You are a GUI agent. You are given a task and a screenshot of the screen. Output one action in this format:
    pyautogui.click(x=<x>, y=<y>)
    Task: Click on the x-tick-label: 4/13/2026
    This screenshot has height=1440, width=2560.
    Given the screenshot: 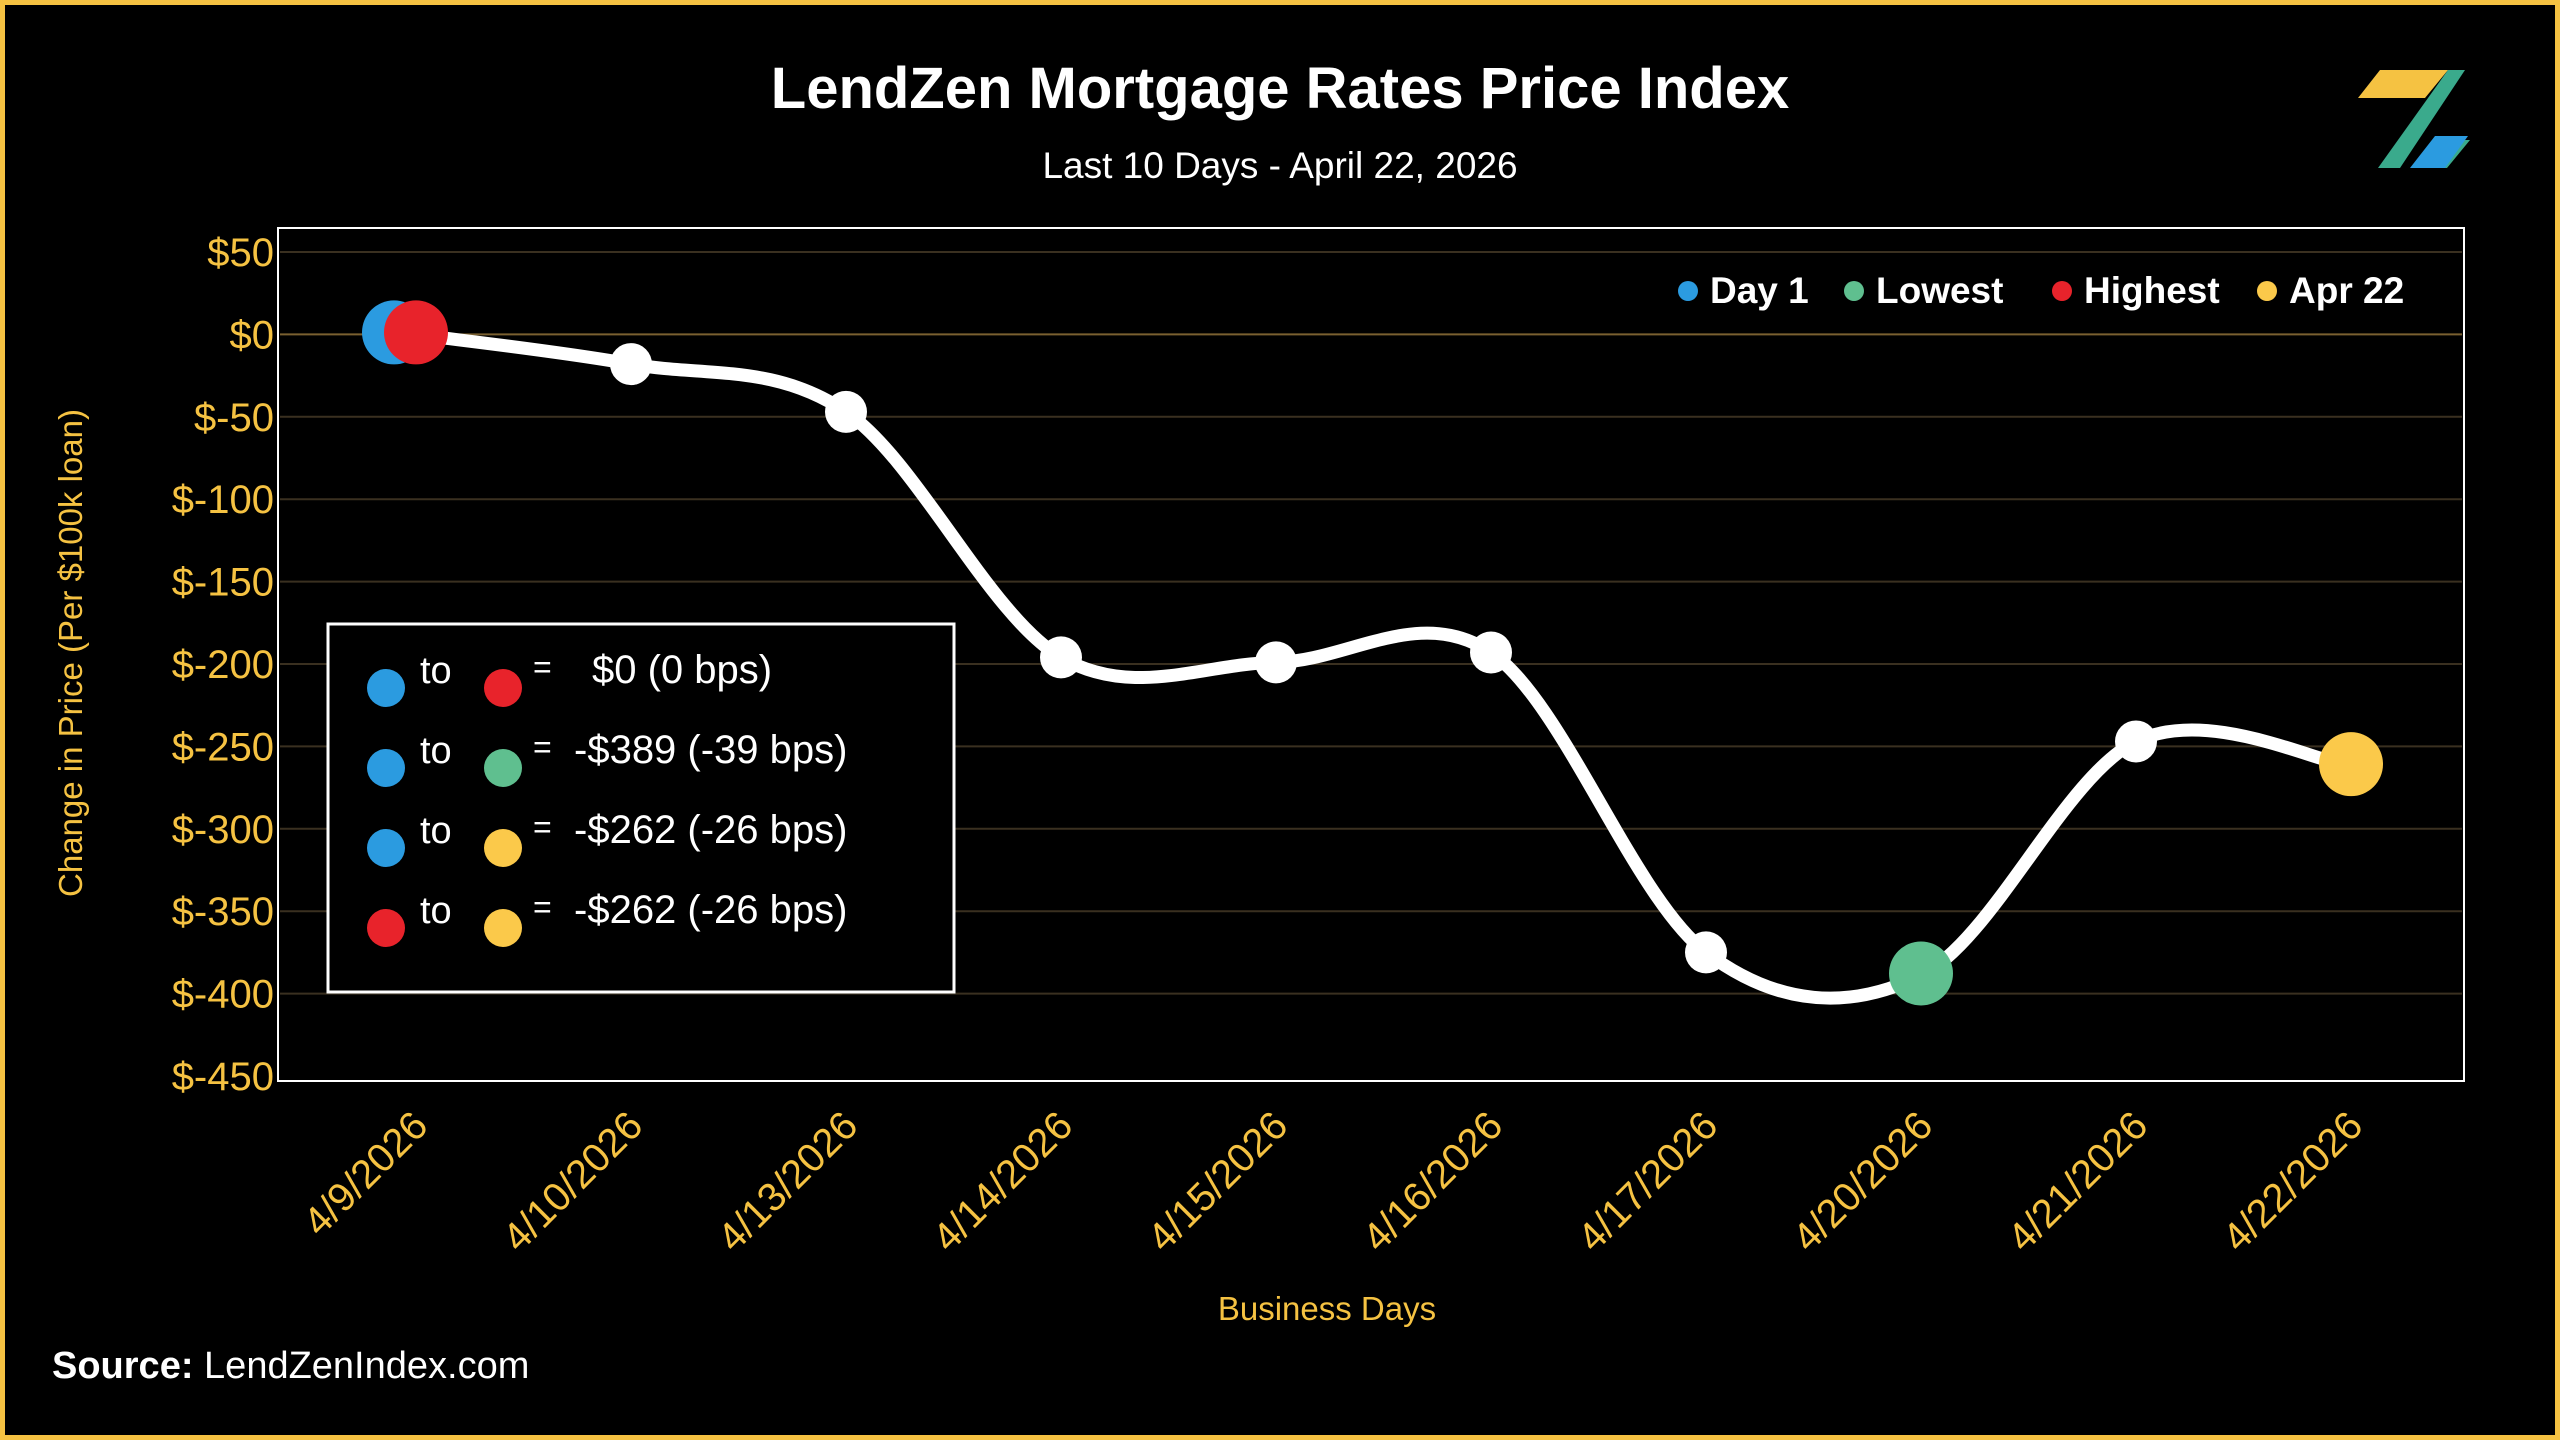 What is the action you would take?
    pyautogui.click(x=787, y=1181)
    